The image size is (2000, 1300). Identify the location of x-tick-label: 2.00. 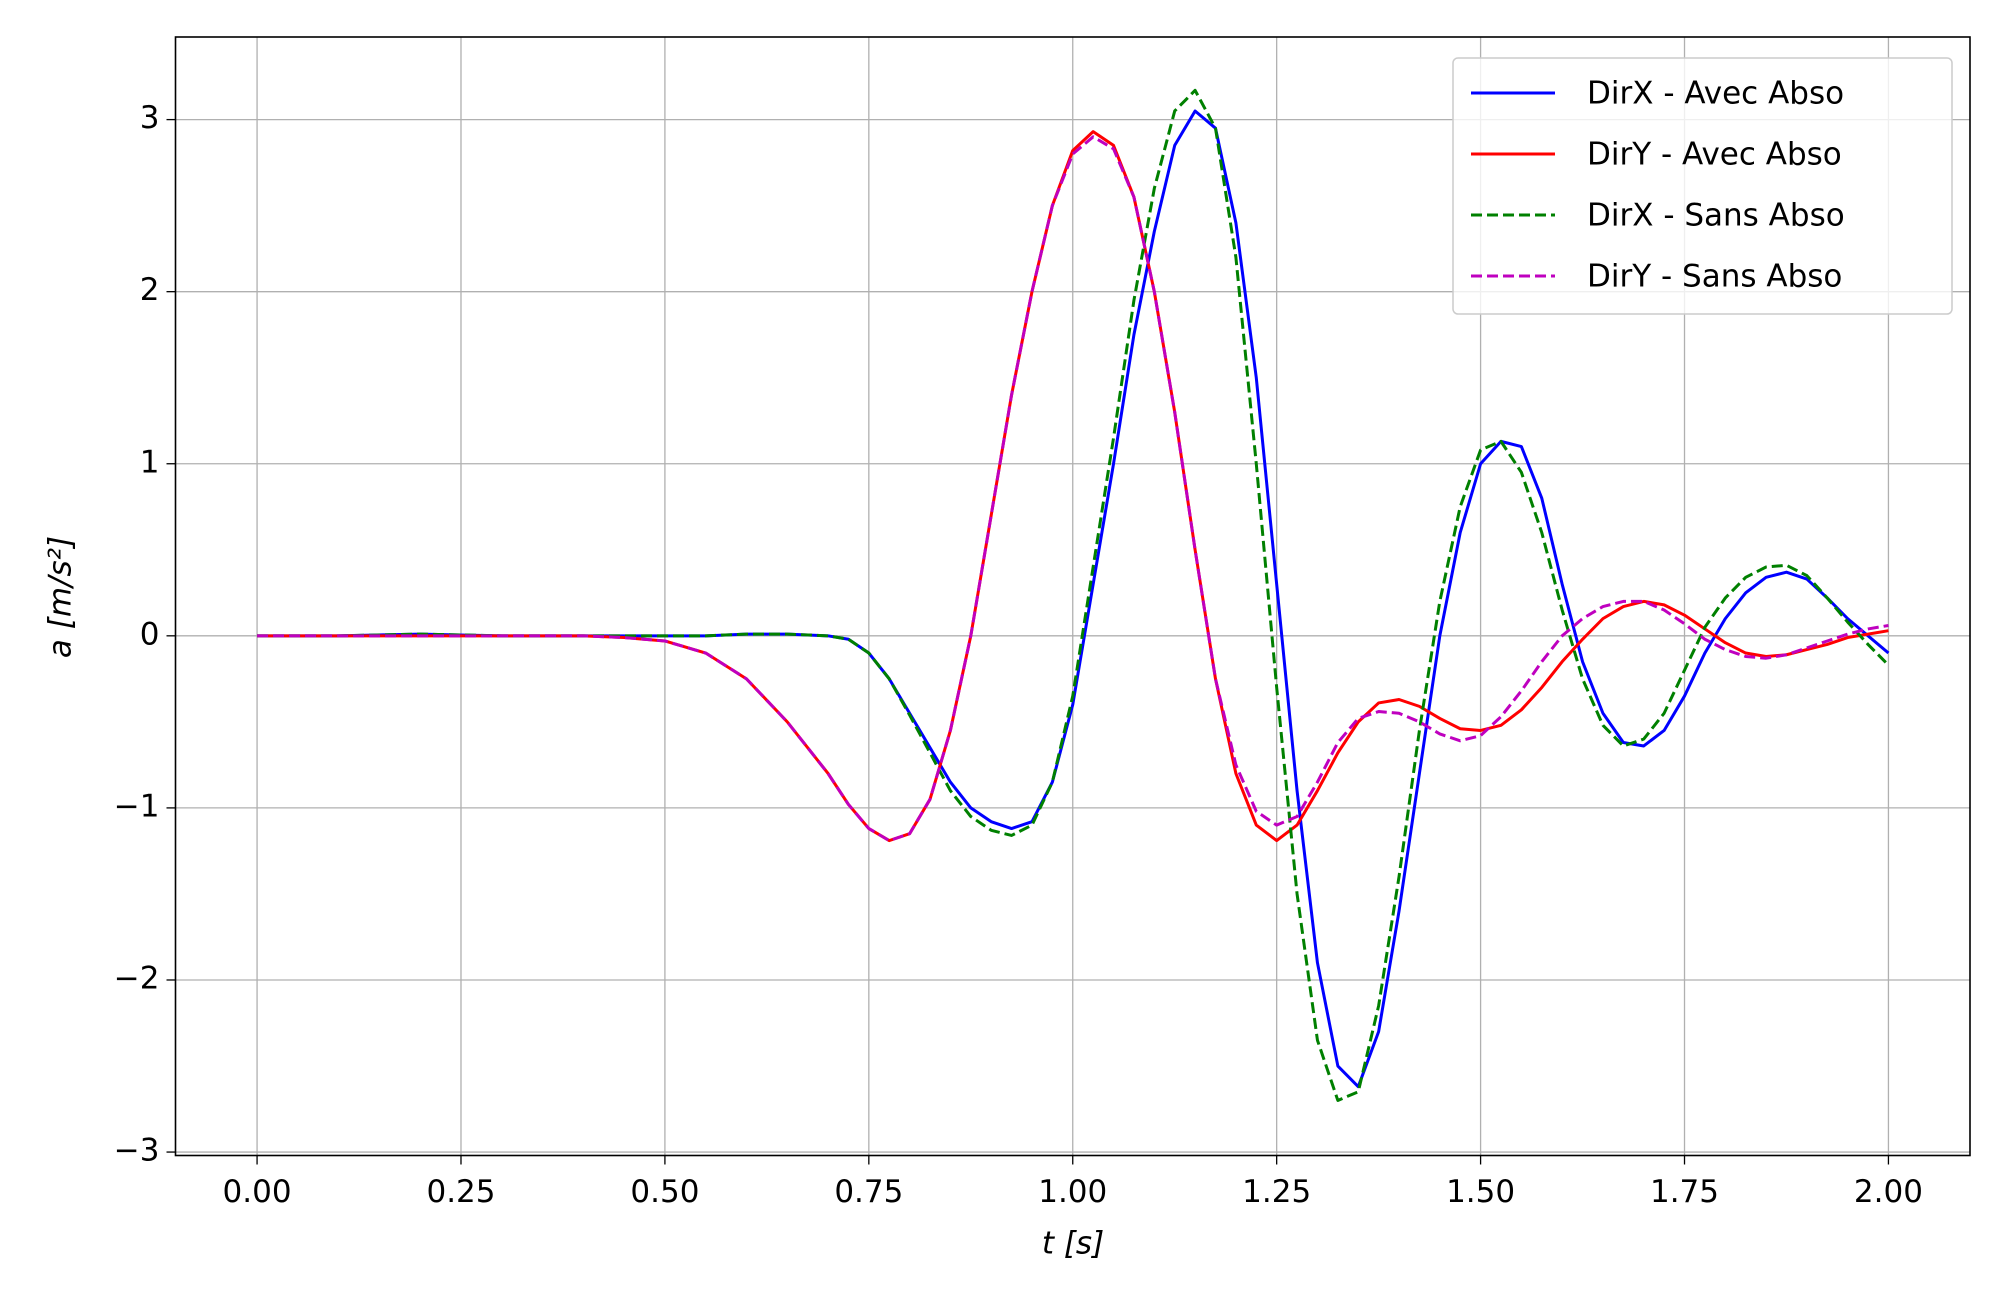
(1888, 1192).